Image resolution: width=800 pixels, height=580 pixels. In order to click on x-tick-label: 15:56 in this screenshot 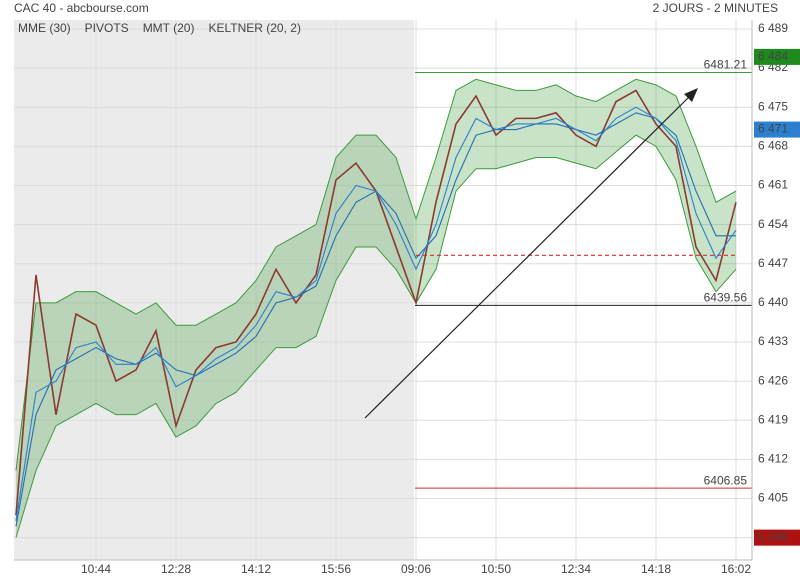, I will do `click(336, 569)`.